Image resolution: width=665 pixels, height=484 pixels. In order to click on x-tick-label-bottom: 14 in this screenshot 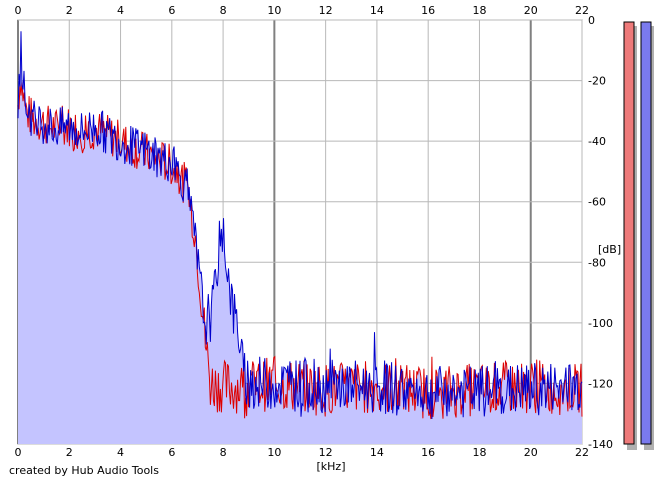, I will do `click(377, 452)`.